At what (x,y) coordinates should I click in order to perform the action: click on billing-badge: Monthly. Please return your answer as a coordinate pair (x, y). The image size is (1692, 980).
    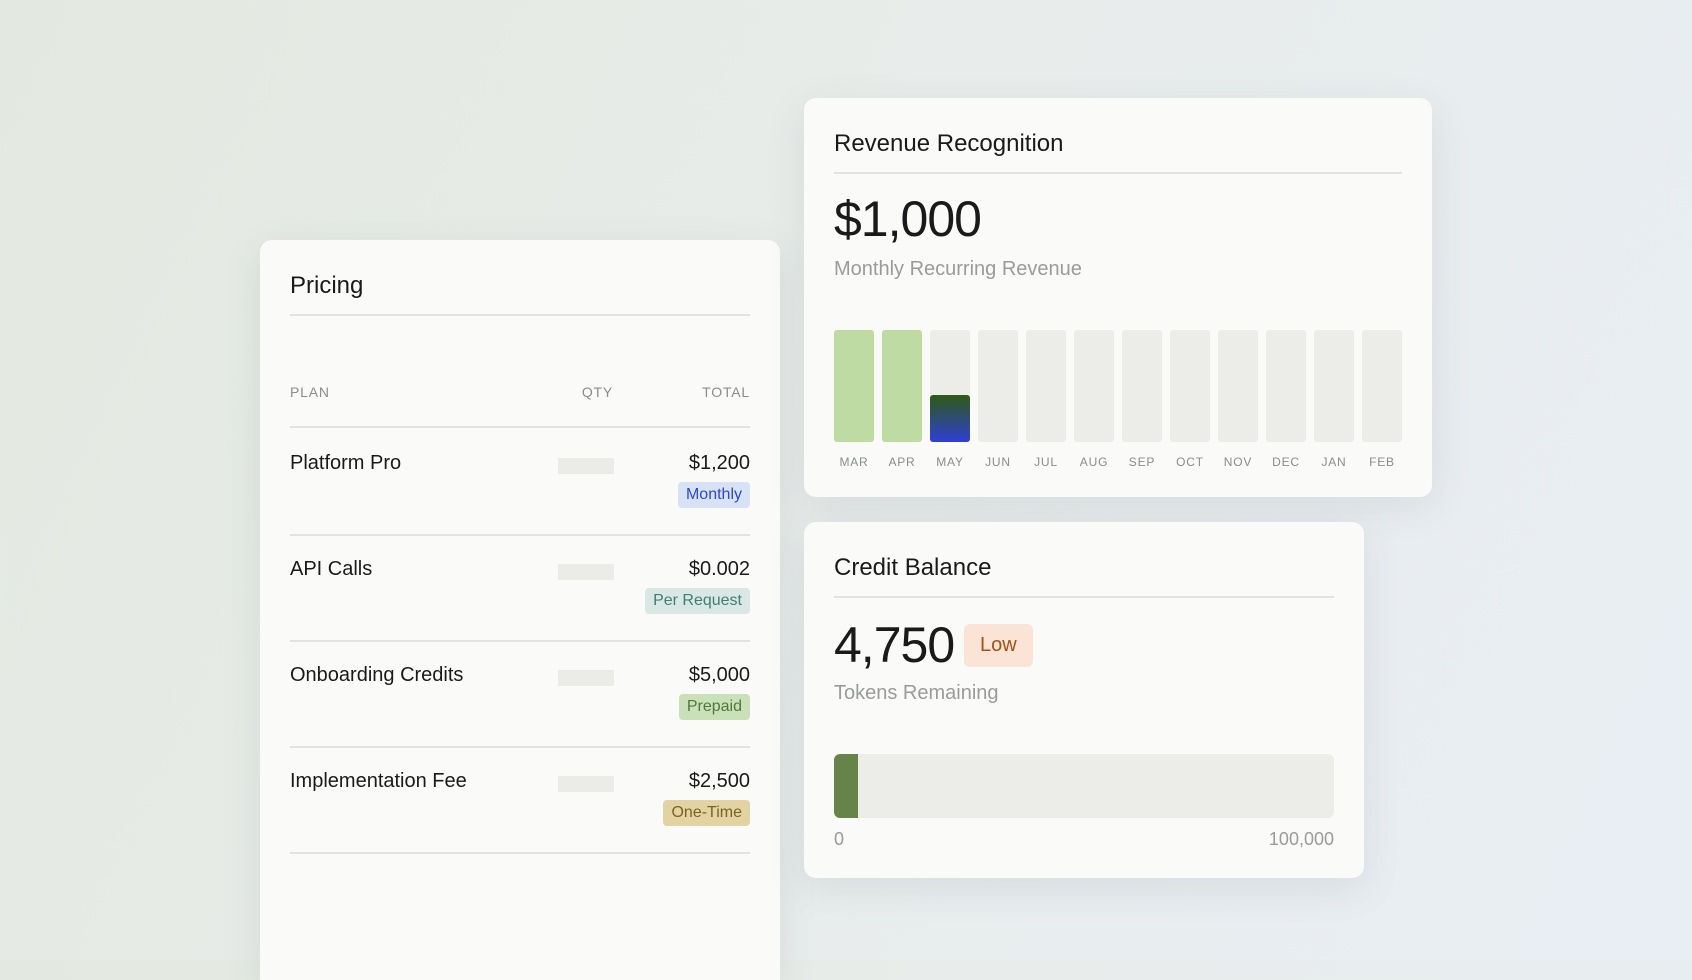
    Looking at the image, I should click on (713, 495).